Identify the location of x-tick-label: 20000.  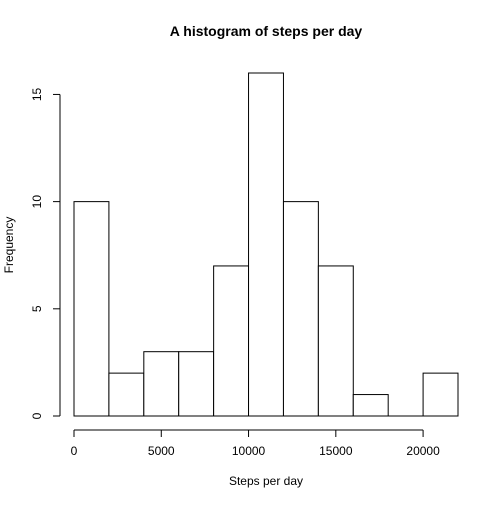
(423, 451).